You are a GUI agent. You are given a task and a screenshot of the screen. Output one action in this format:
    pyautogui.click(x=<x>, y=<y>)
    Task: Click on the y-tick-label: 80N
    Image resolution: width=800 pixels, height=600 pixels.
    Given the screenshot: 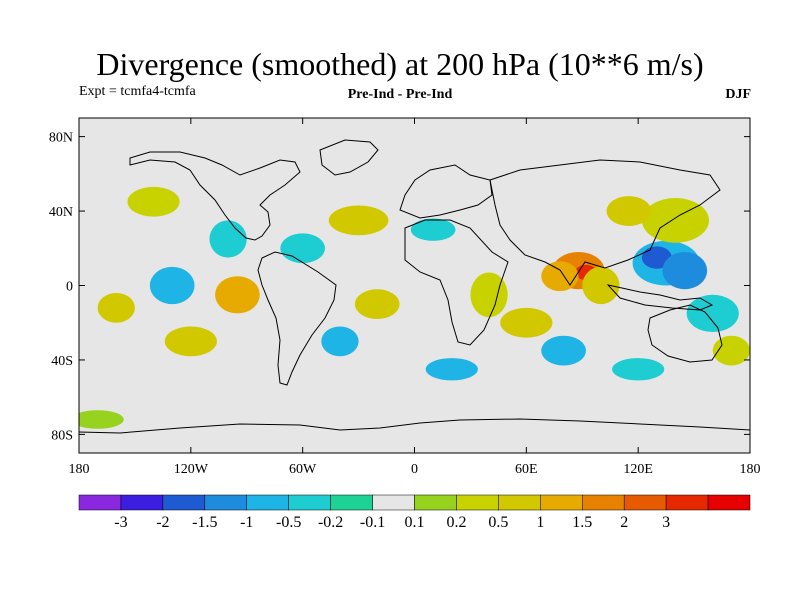 What is the action you would take?
    pyautogui.click(x=61, y=138)
    